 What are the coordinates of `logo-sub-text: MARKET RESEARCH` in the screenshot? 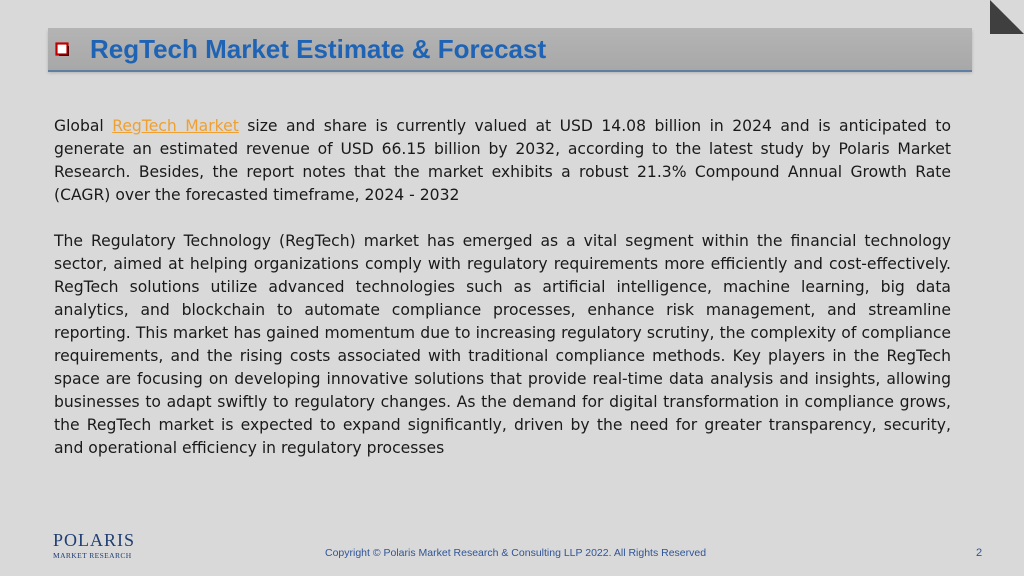 It's located at (92, 555).